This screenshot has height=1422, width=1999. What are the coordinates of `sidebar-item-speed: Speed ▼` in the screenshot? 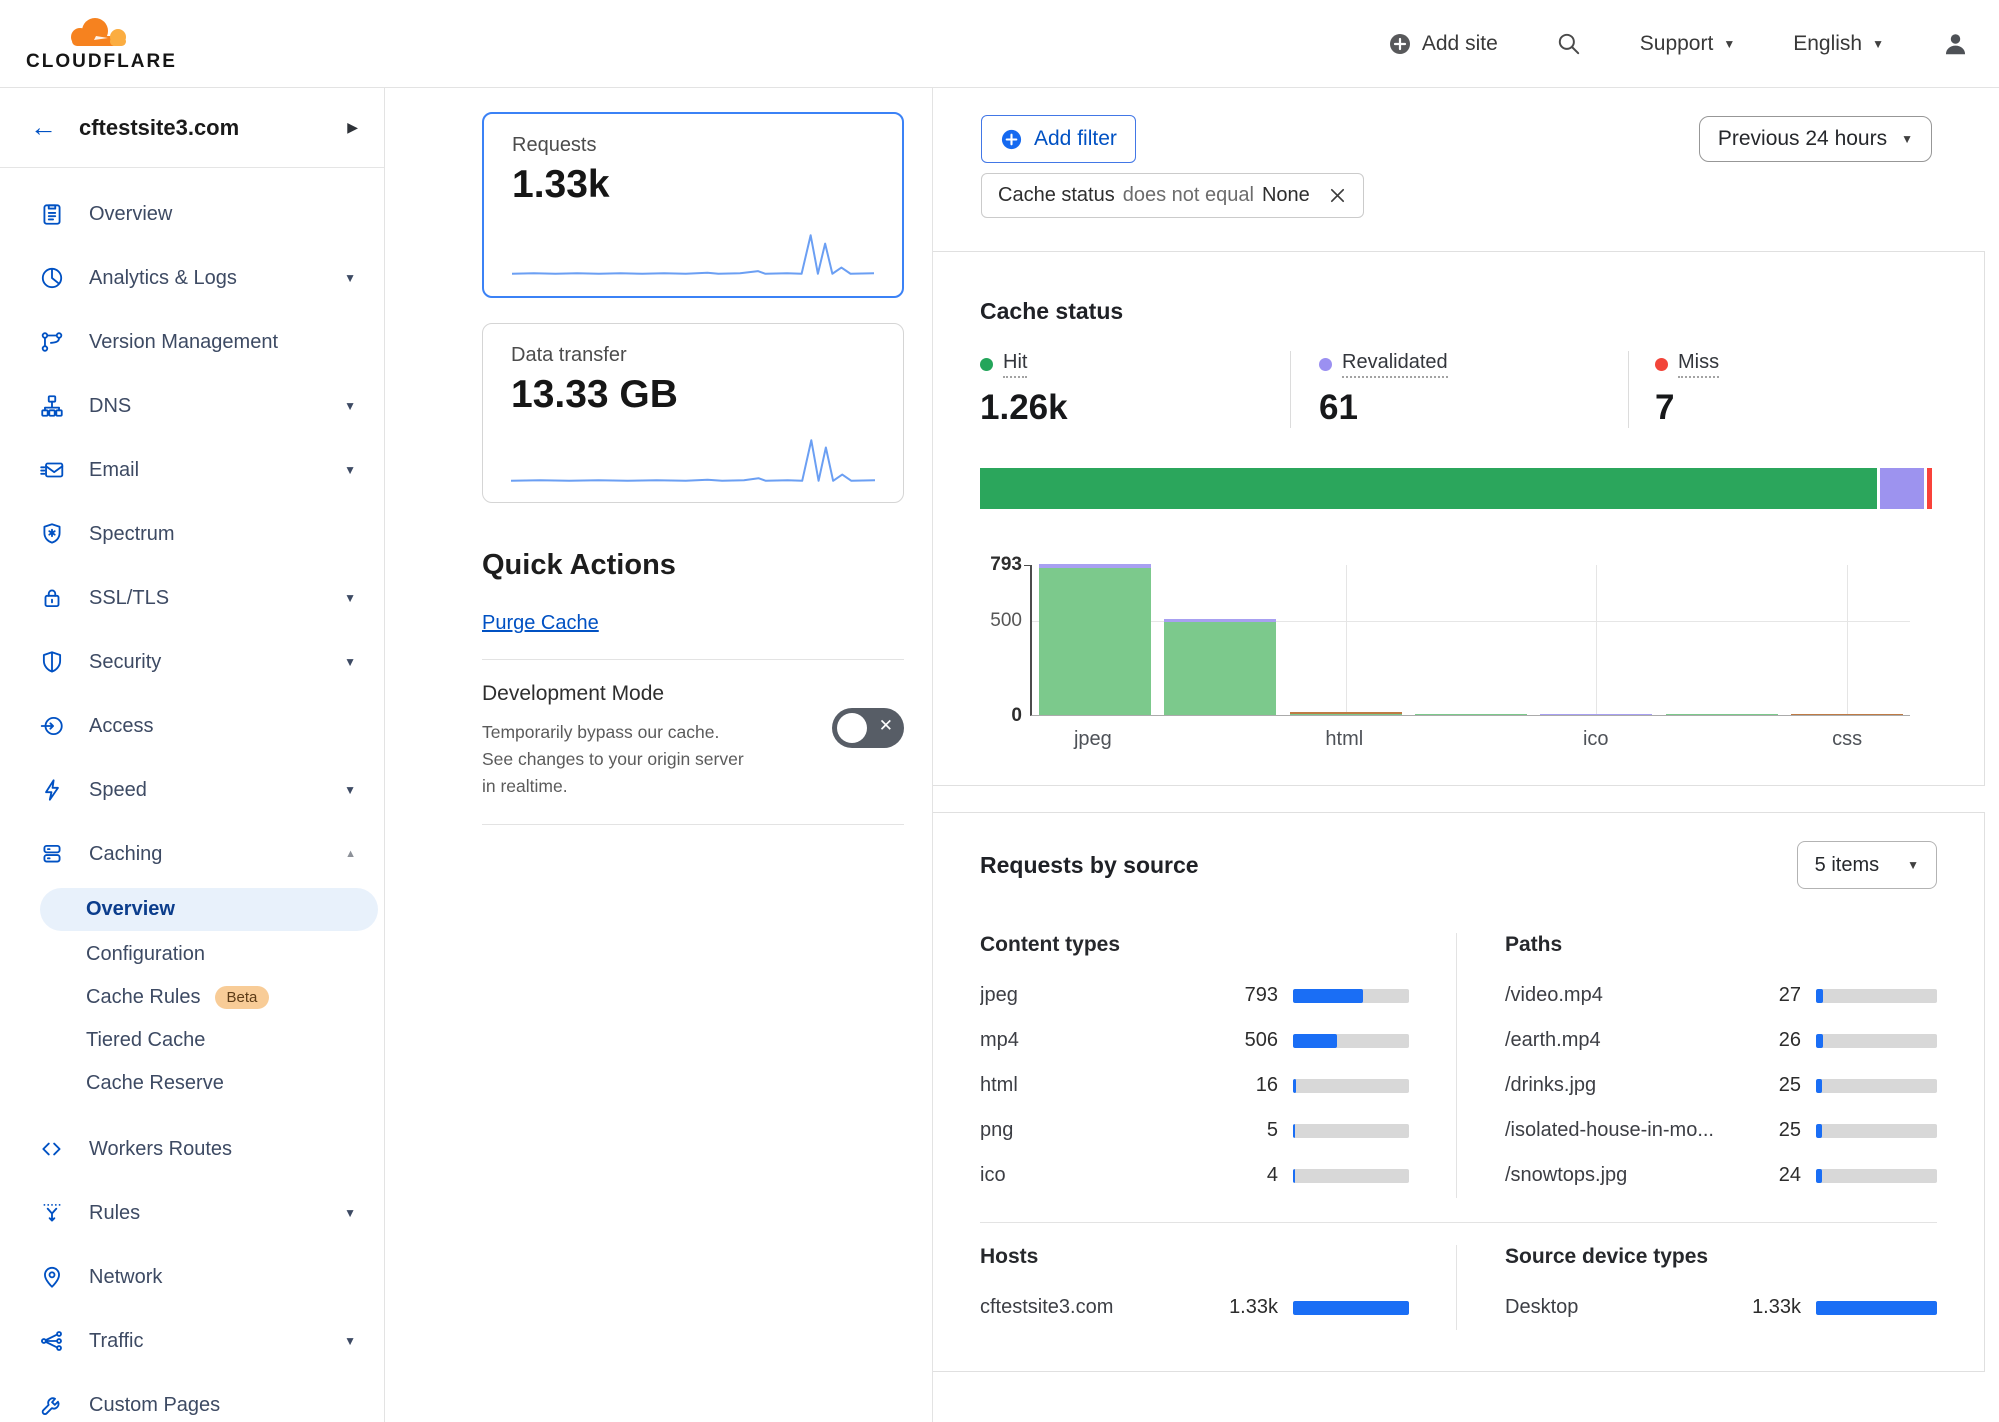 It's located at (192, 790).